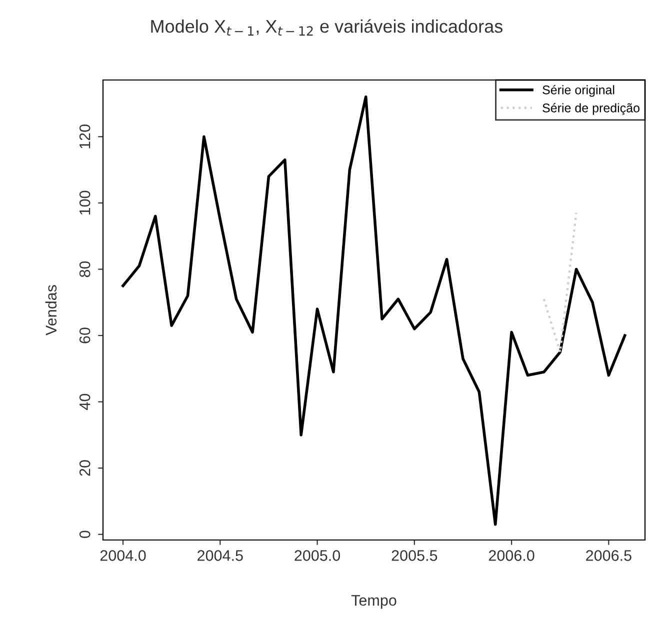  I want to click on legend-label: Série de predição, so click(591, 109).